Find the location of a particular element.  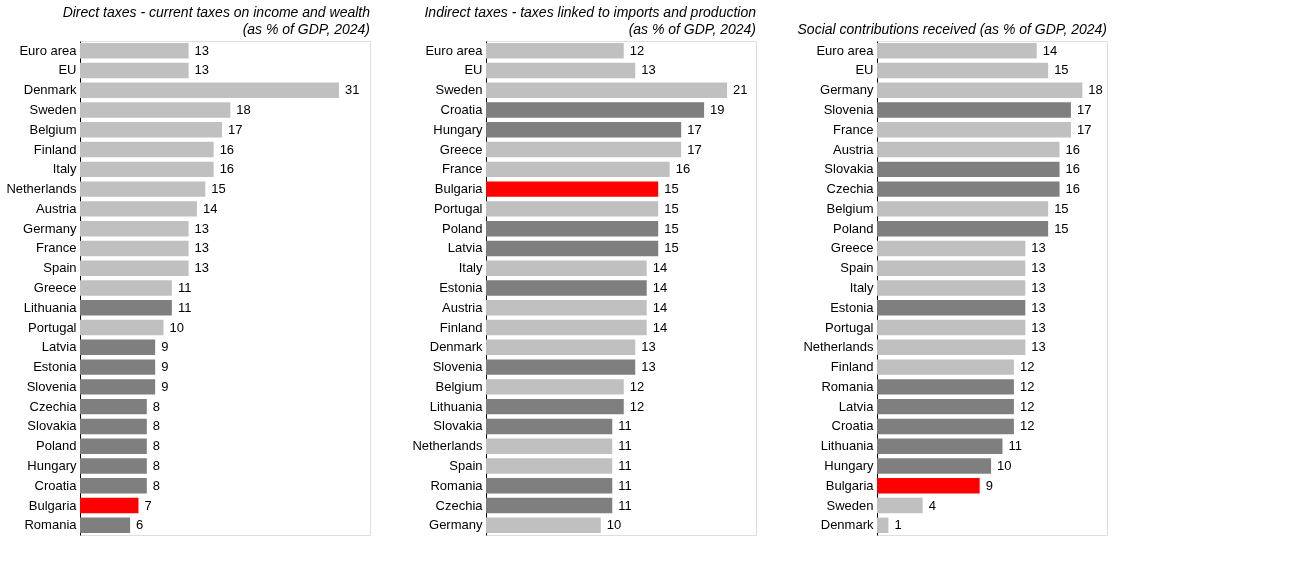

y-tick-label: Latvia is located at coordinates (59, 347).